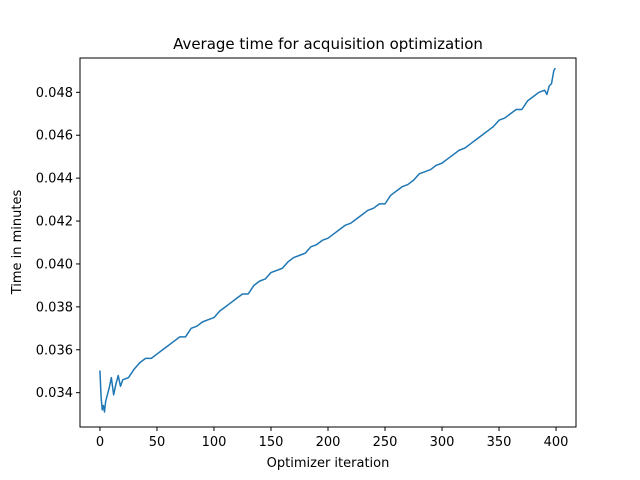 This screenshot has height=480, width=640. What do you see at coordinates (271, 442) in the screenshot?
I see `x-tick-label: 150` at bounding box center [271, 442].